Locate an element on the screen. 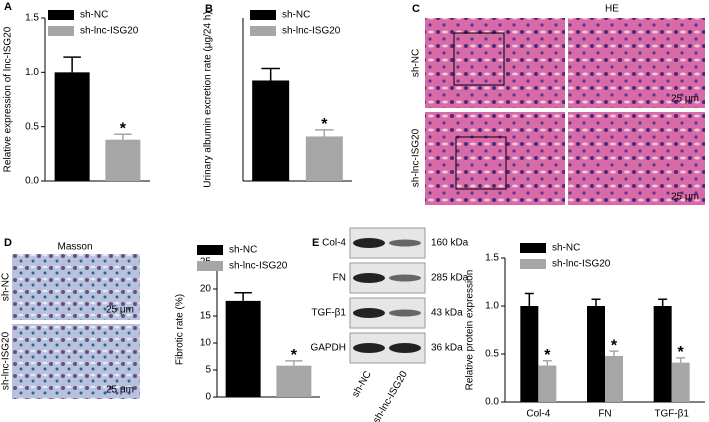 The width and height of the screenshot is (709, 422). protein-label: Col-4 is located at coordinates (334, 243).